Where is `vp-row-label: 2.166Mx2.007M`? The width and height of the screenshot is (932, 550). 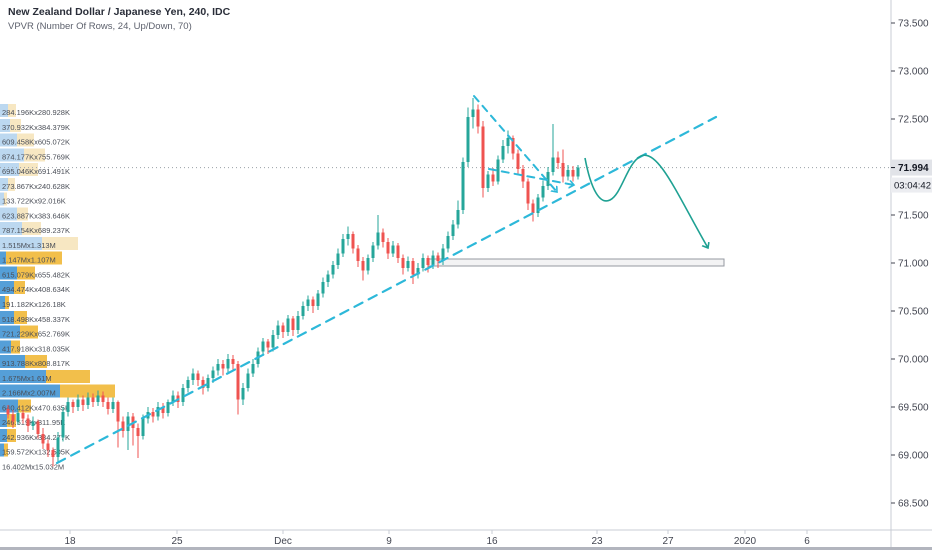
vp-row-label: 2.166Mx2.007M is located at coordinates (29, 393).